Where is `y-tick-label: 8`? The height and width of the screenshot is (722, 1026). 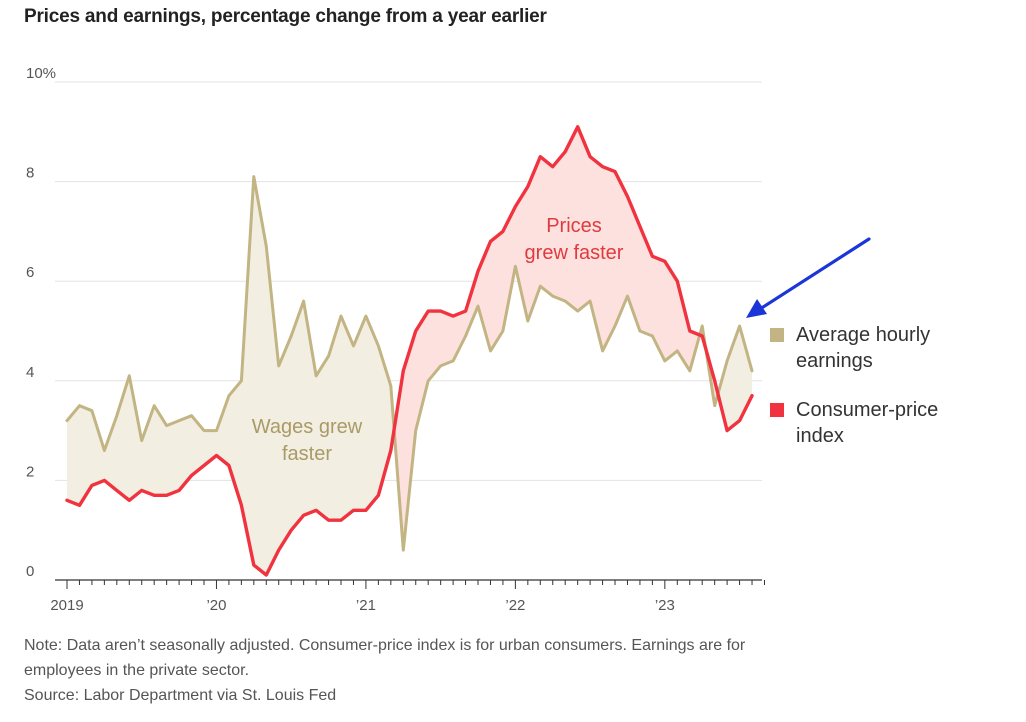 y-tick-label: 8 is located at coordinates (30, 173).